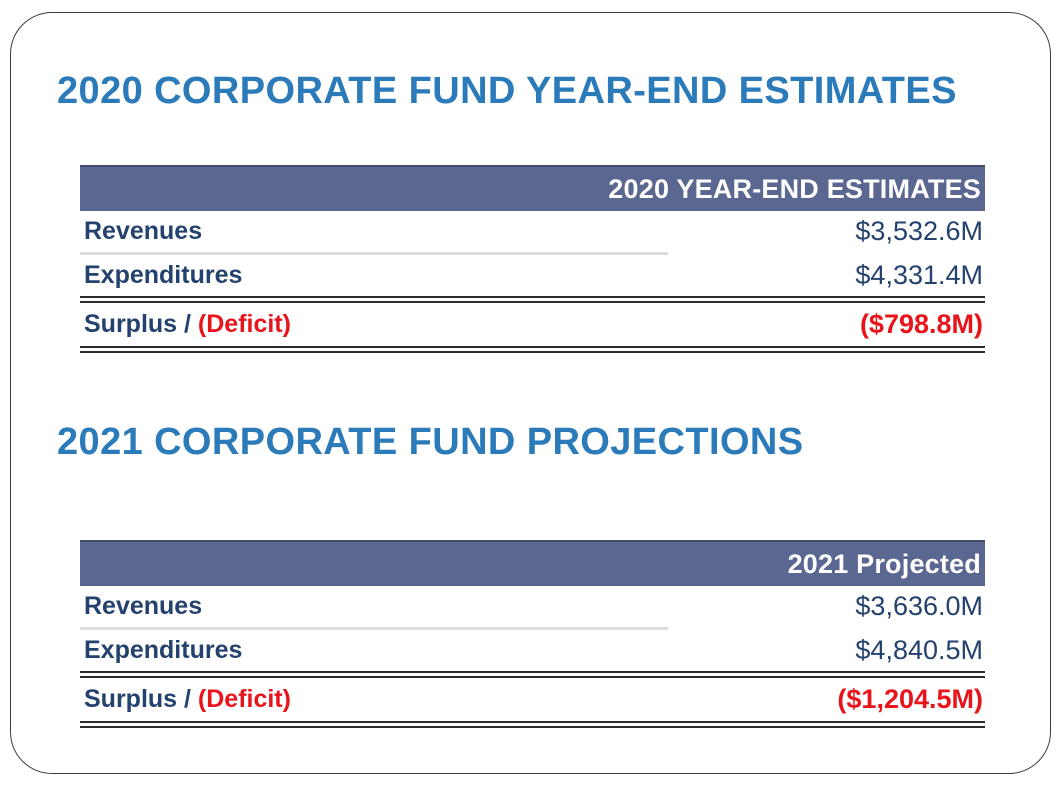  What do you see at coordinates (919, 231) in the screenshot?
I see `row-value: $3,532.6M` at bounding box center [919, 231].